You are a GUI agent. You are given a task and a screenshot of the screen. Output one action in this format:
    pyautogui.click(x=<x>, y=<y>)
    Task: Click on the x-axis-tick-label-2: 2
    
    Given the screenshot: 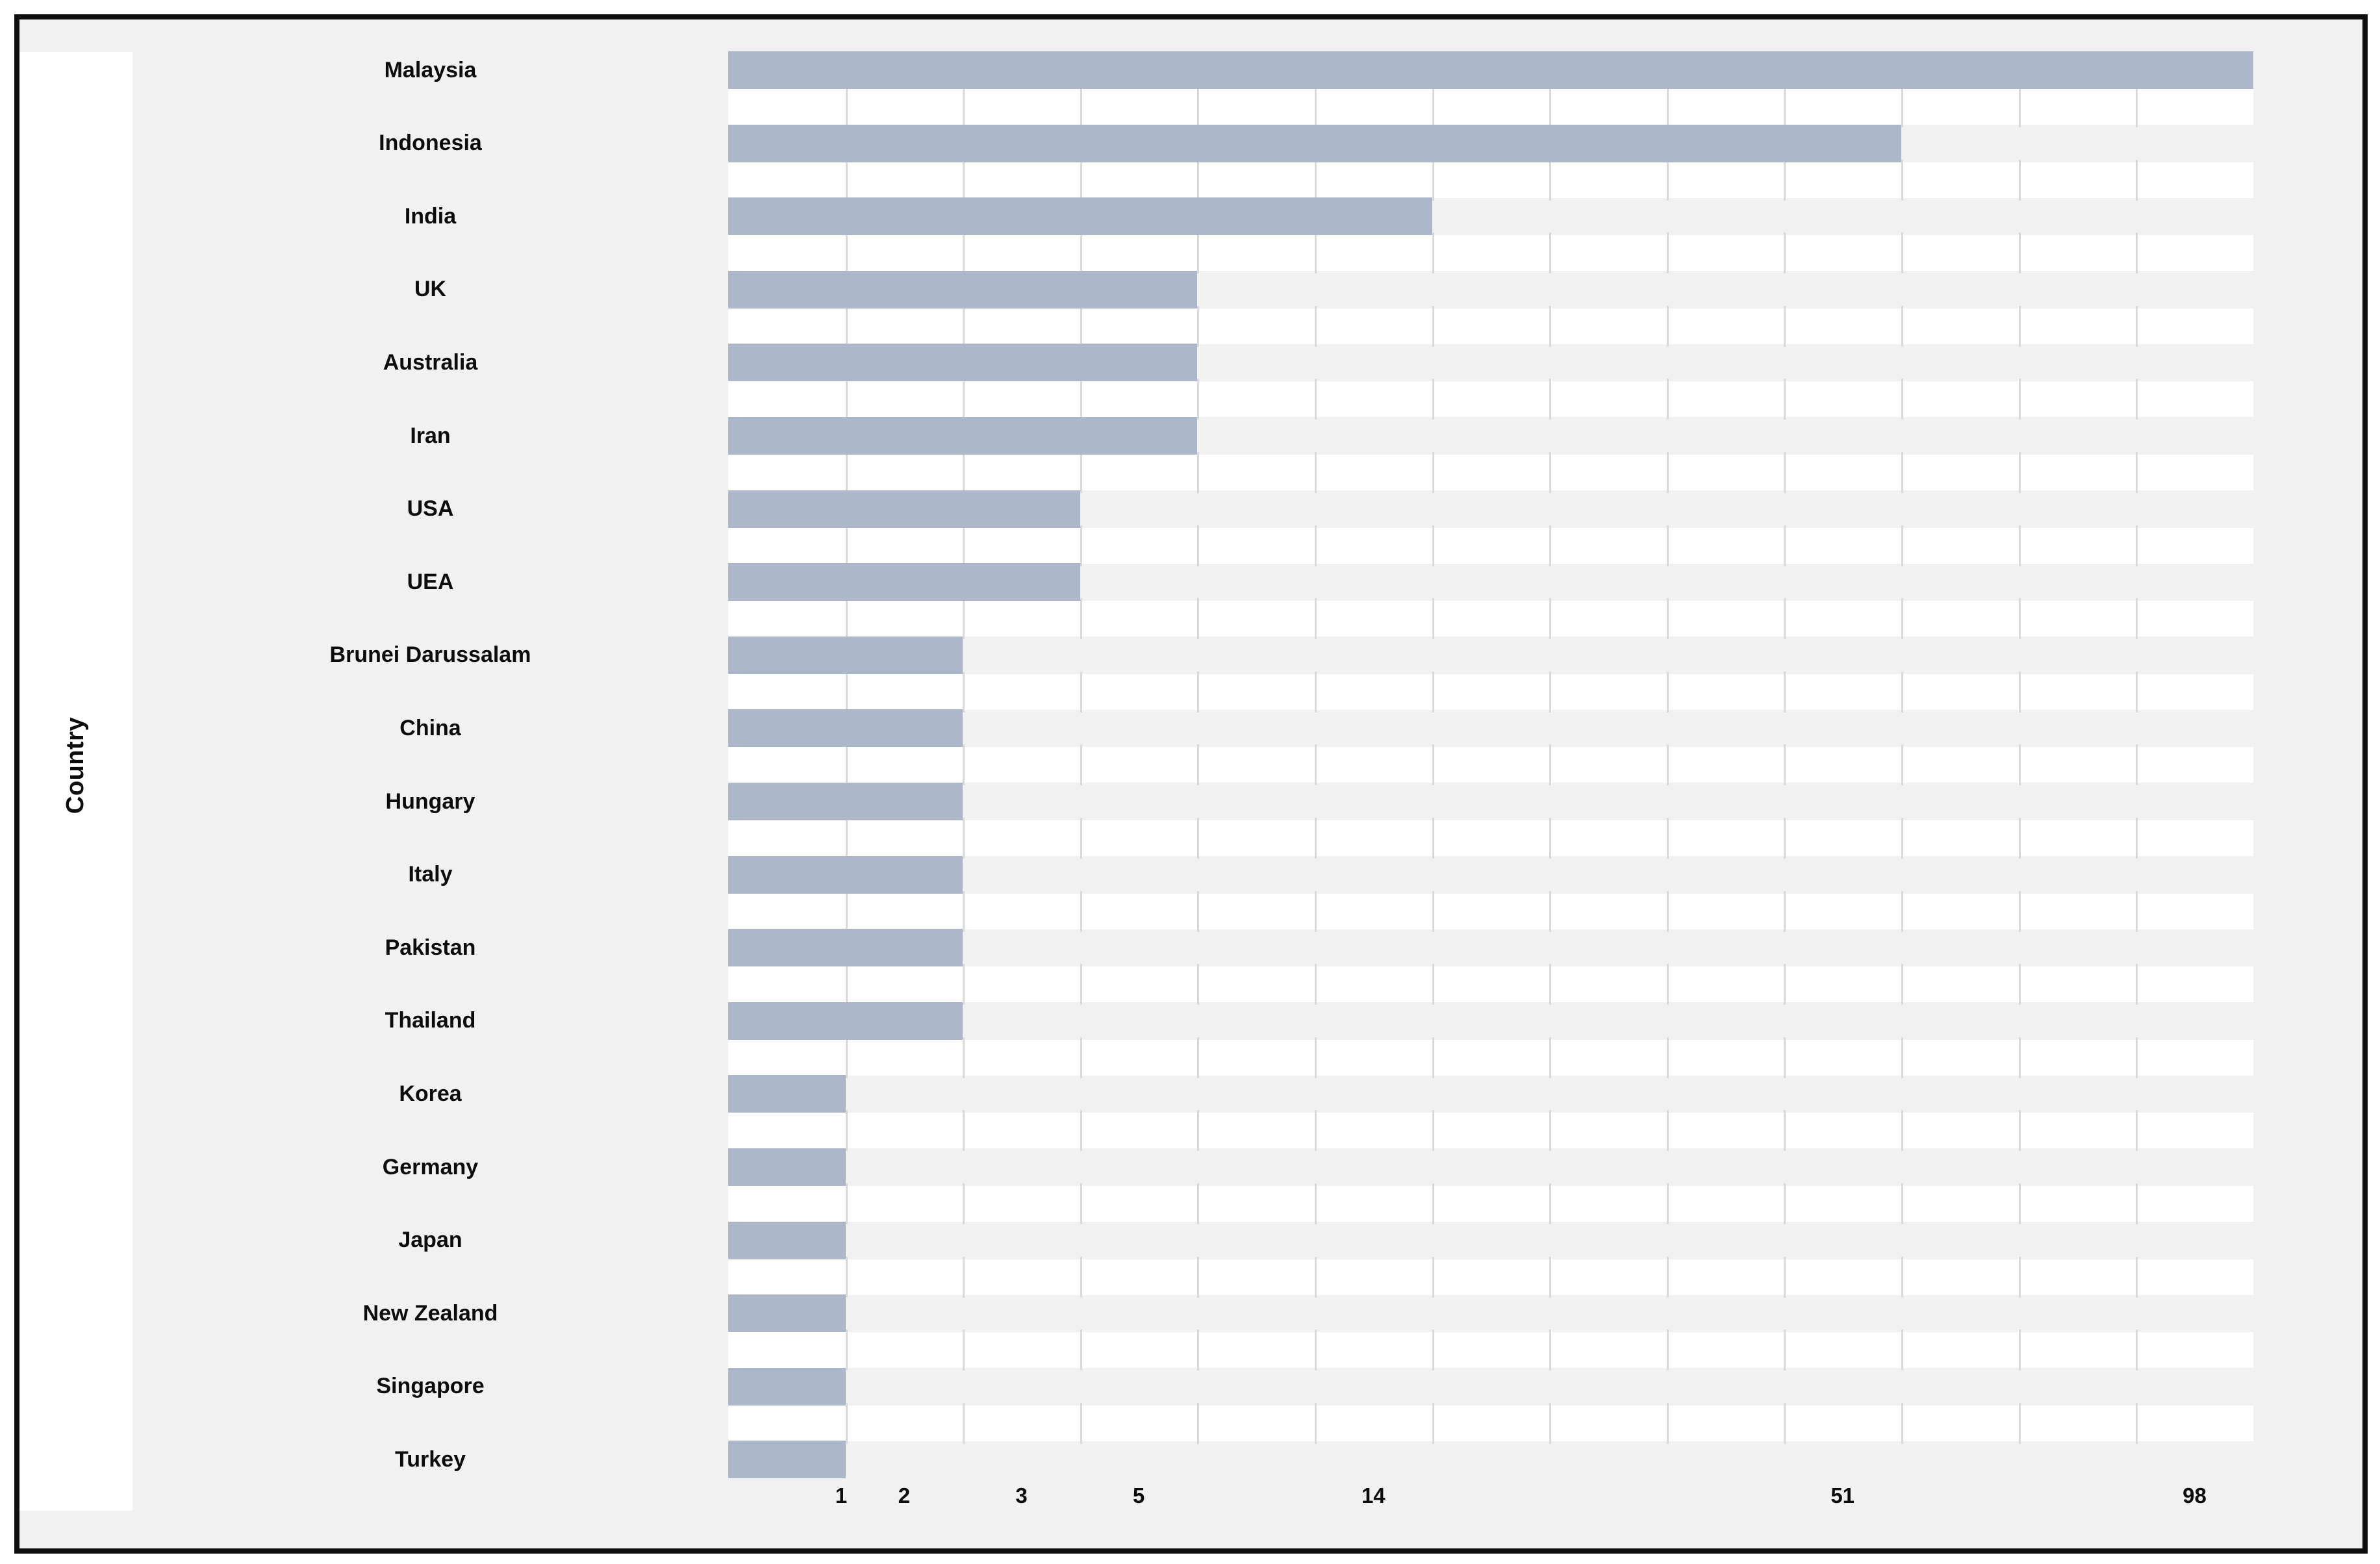 What is the action you would take?
    pyautogui.click(x=904, y=1495)
    